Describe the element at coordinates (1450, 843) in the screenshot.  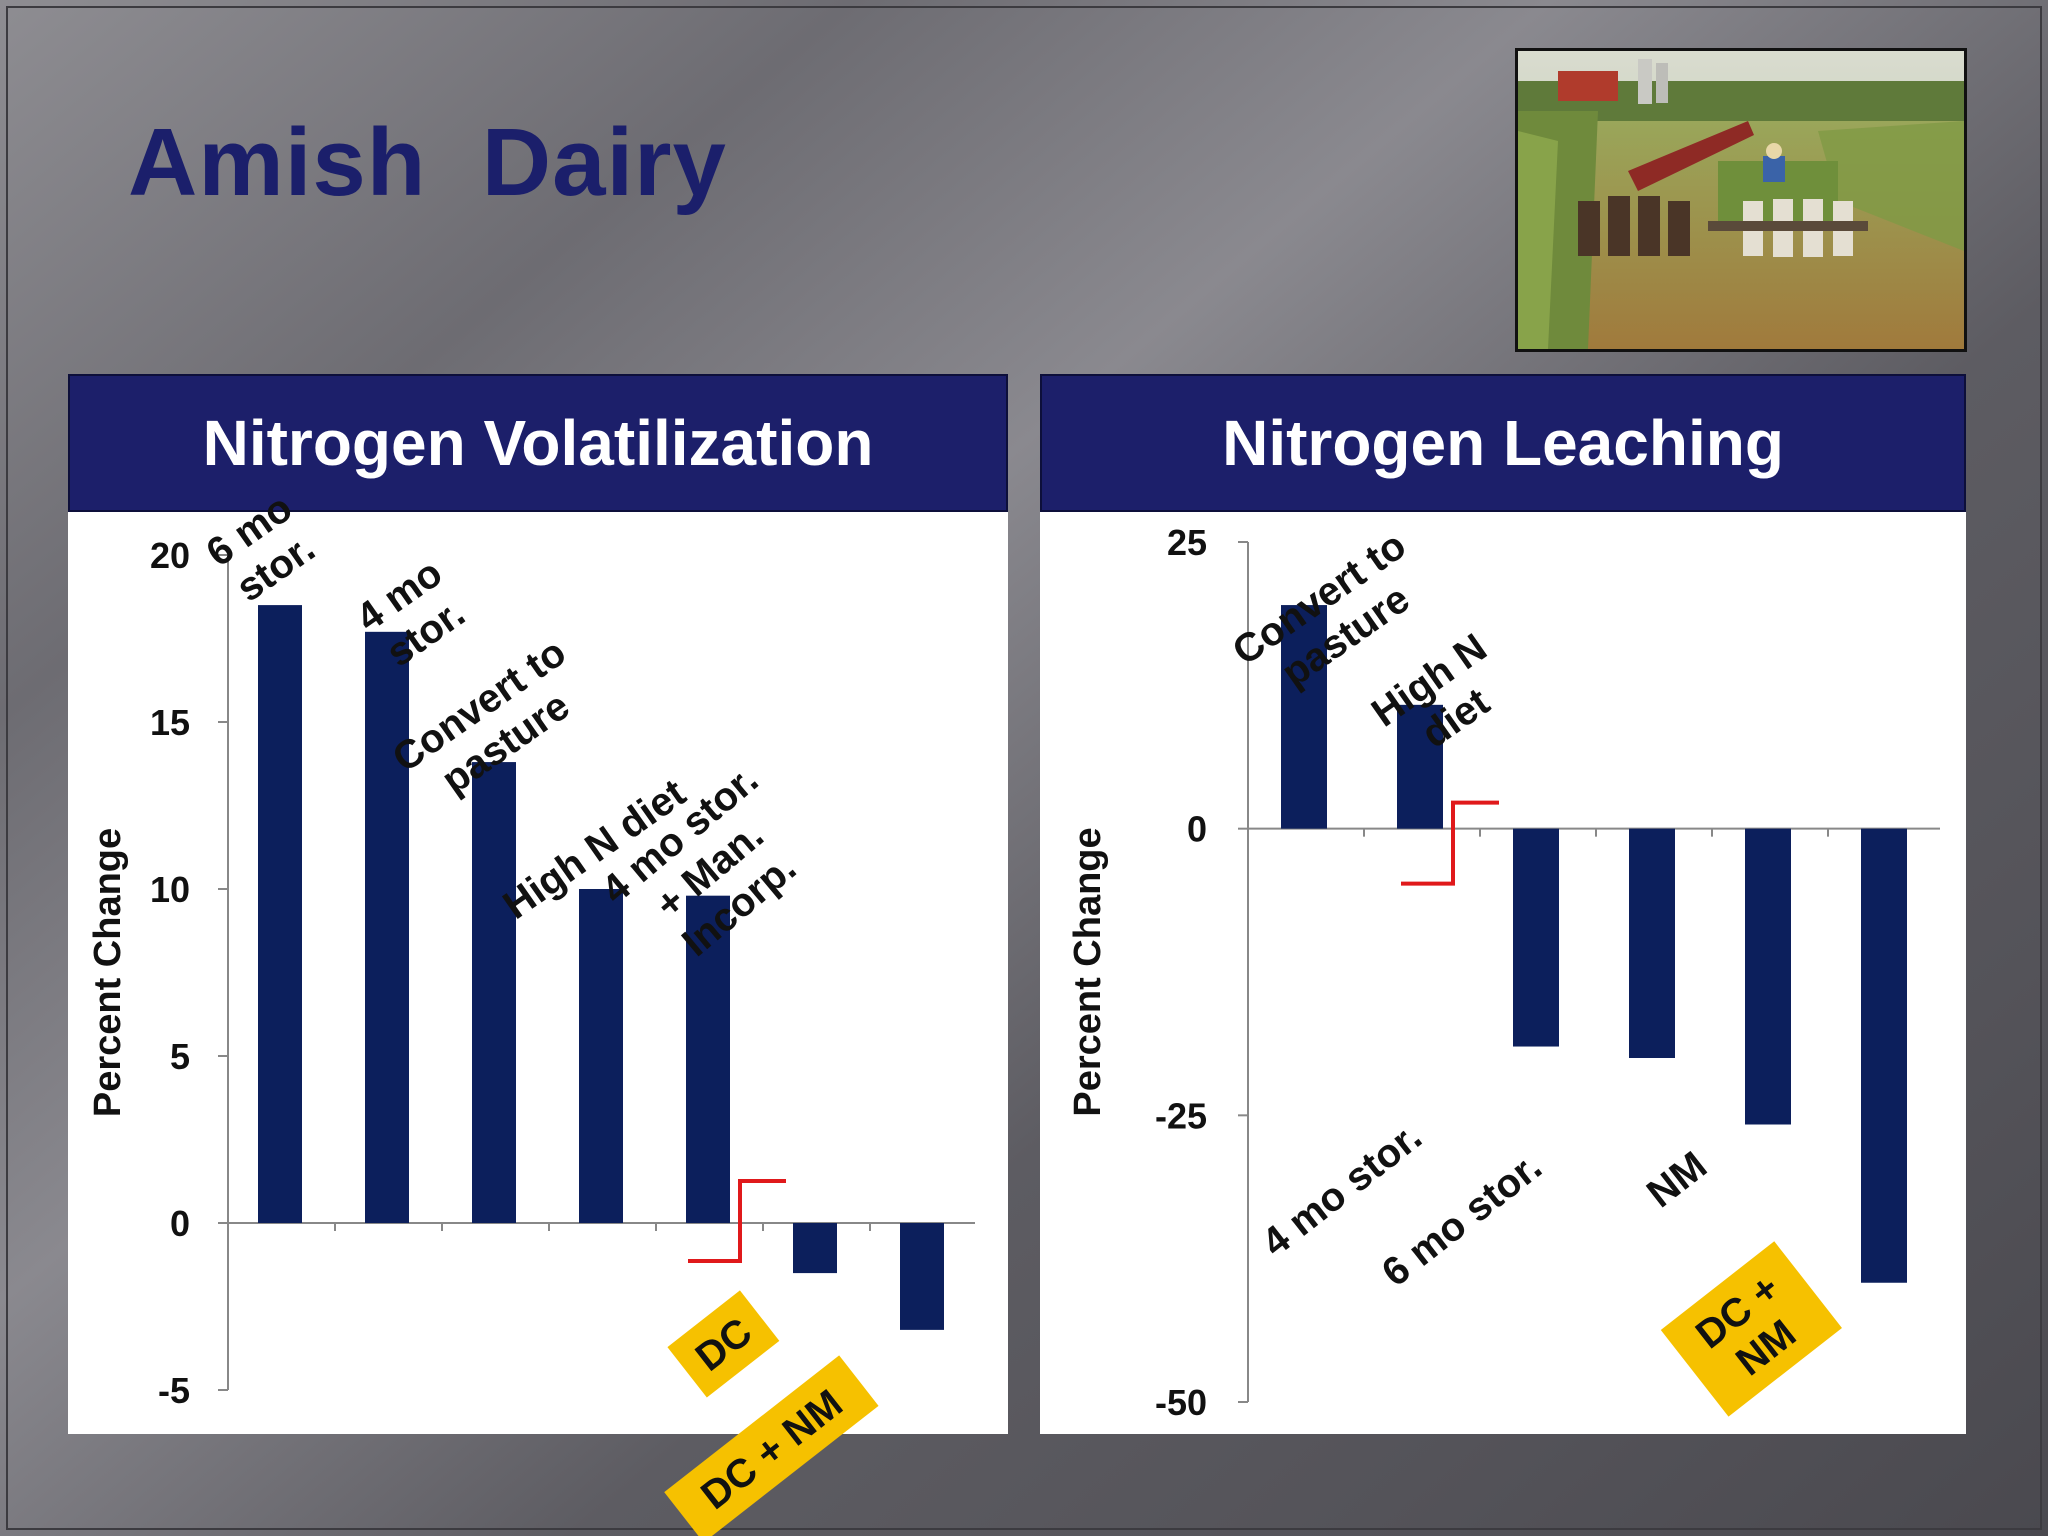
I see `chart1-group-divider-marker` at that location.